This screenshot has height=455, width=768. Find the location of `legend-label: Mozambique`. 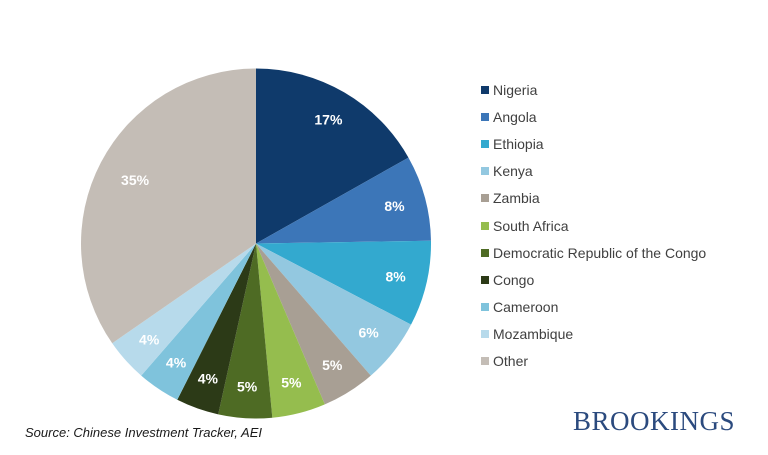

legend-label: Mozambique is located at coordinates (533, 334).